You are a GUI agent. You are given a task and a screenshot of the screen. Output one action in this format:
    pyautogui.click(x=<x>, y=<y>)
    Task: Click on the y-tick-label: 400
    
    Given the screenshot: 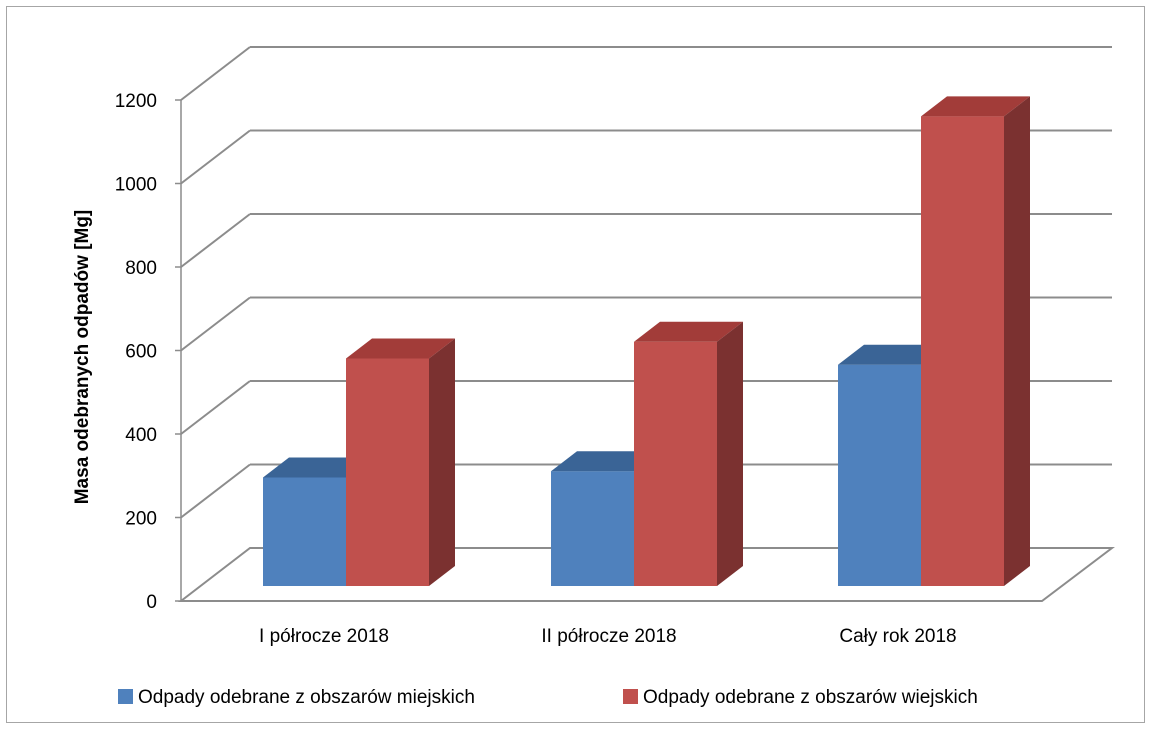 What is the action you would take?
    pyautogui.click(x=141, y=435)
    